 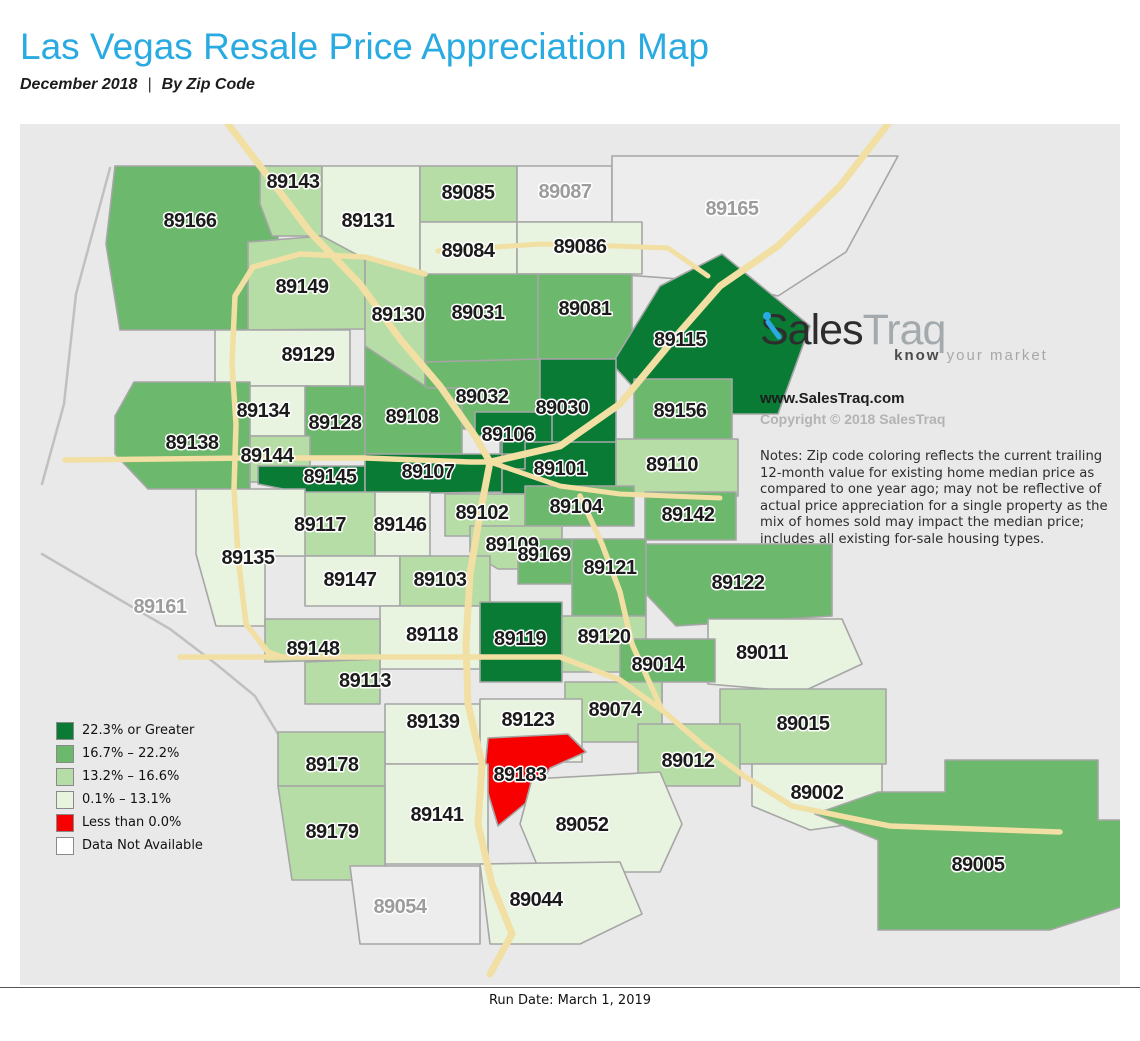 I want to click on zip-label-89012: 89012, so click(x=687, y=761).